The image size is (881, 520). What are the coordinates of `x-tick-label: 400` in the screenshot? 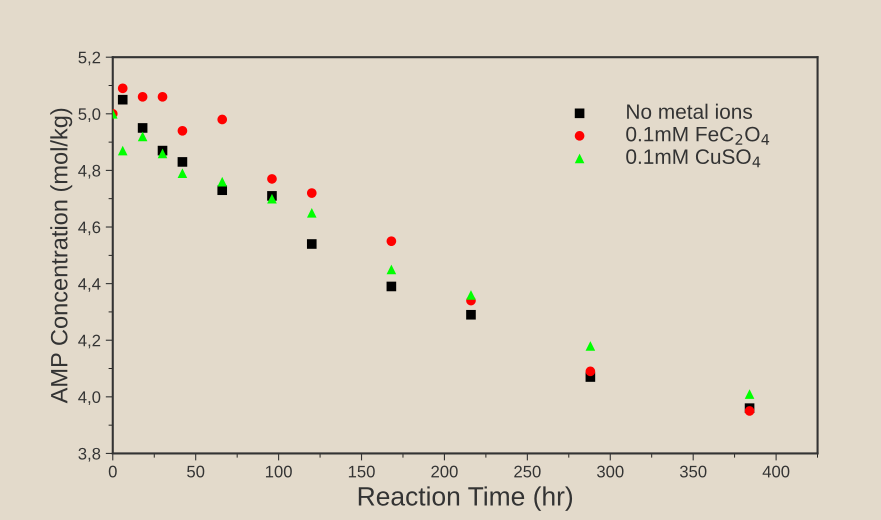 It's located at (776, 472).